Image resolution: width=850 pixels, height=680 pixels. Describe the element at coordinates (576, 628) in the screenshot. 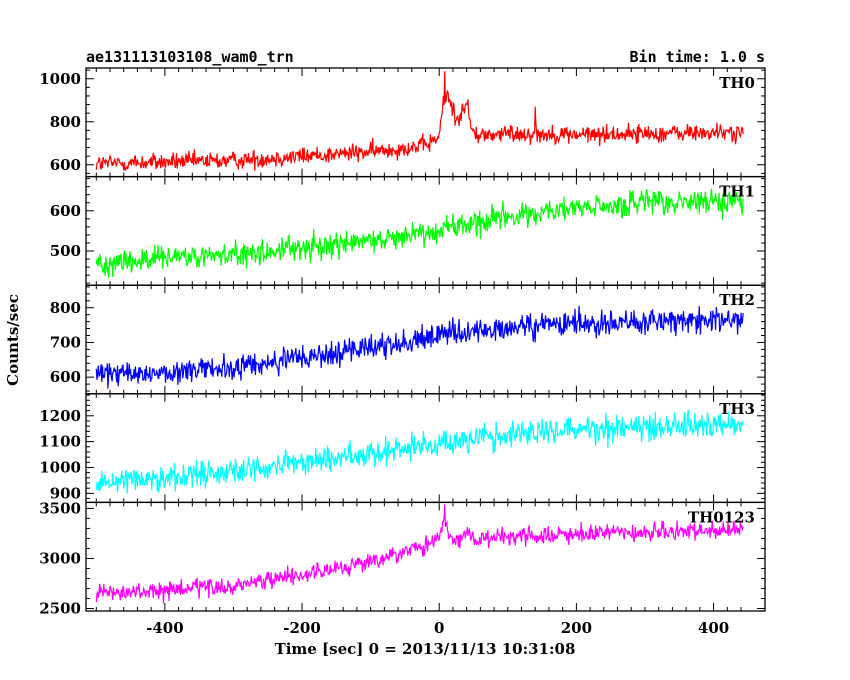

I see `x-tick-label: 200` at that location.